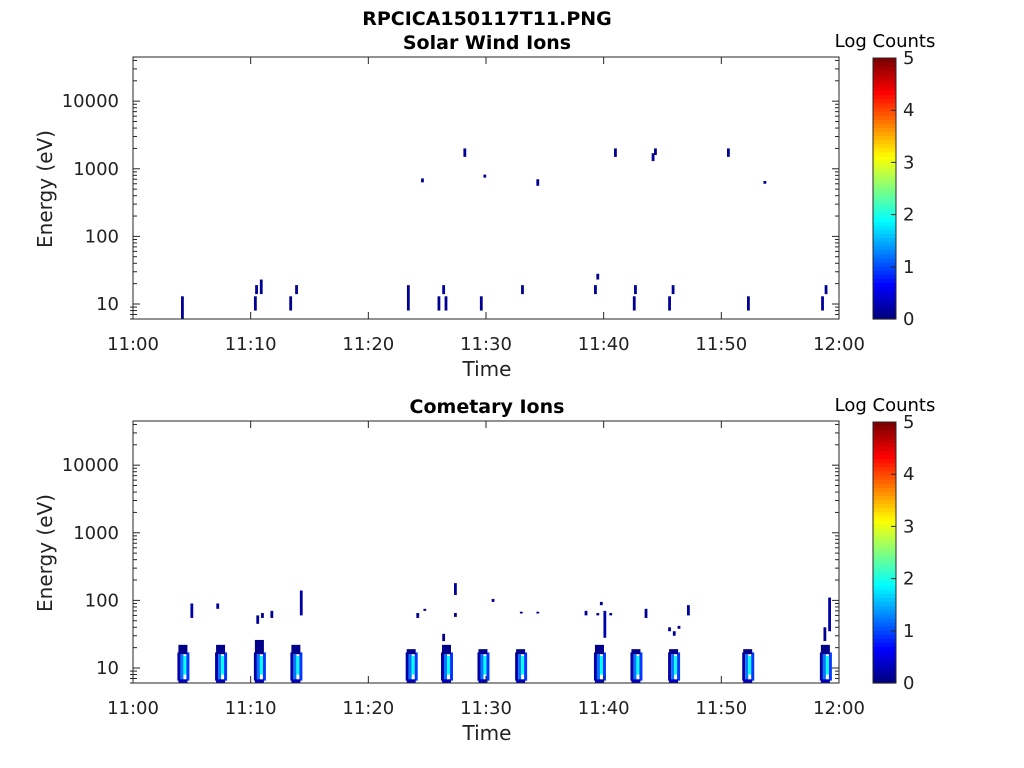 The width and height of the screenshot is (1024, 768). Describe the element at coordinates (721, 344) in the screenshot. I see `solar-wind-xtick-label: 11:50` at that location.